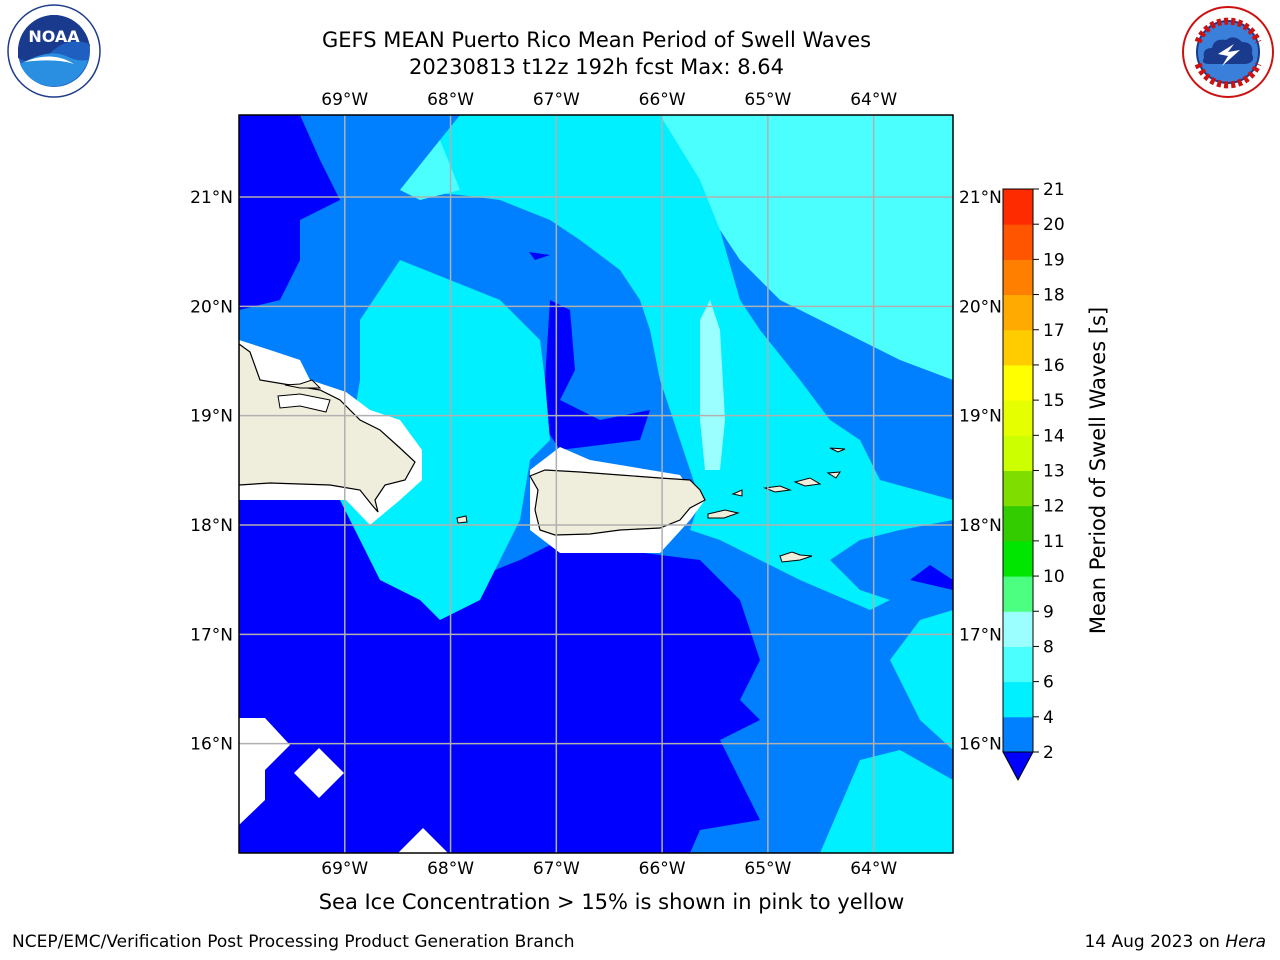  Describe the element at coordinates (1054, 542) in the screenshot. I see `colorbar-tick-label: 11` at that location.